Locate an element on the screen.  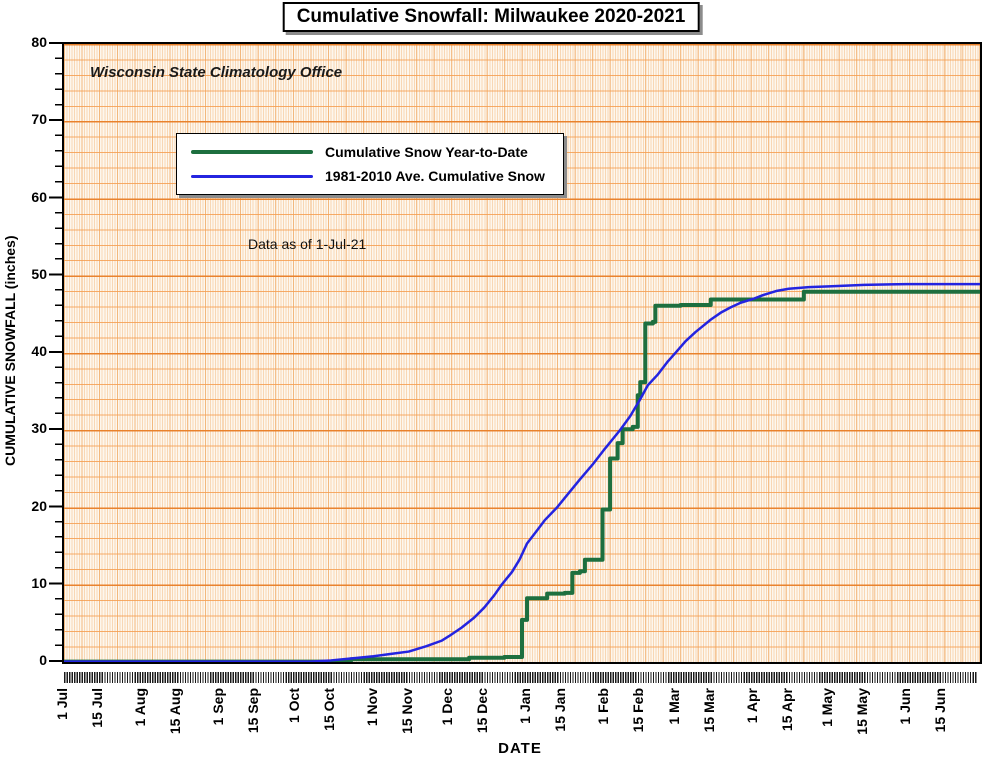
legend-label-avg: 1981-2010 Ave. Cumulative Snow is located at coordinates (435, 176).